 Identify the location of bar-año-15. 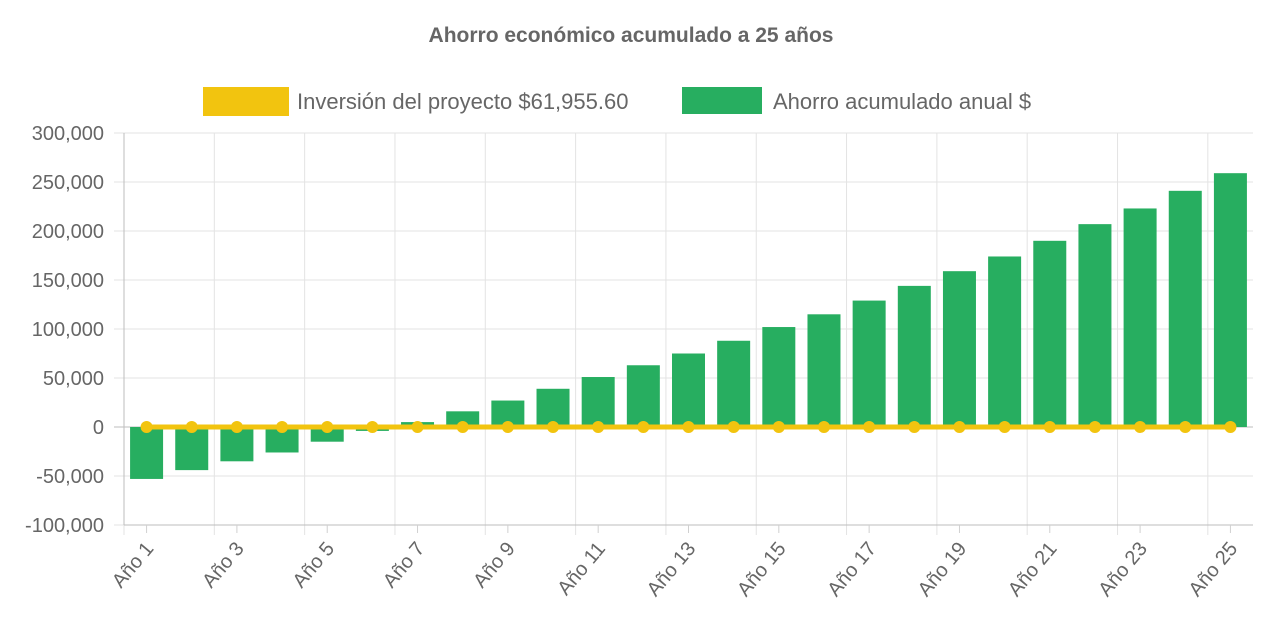
(779, 377).